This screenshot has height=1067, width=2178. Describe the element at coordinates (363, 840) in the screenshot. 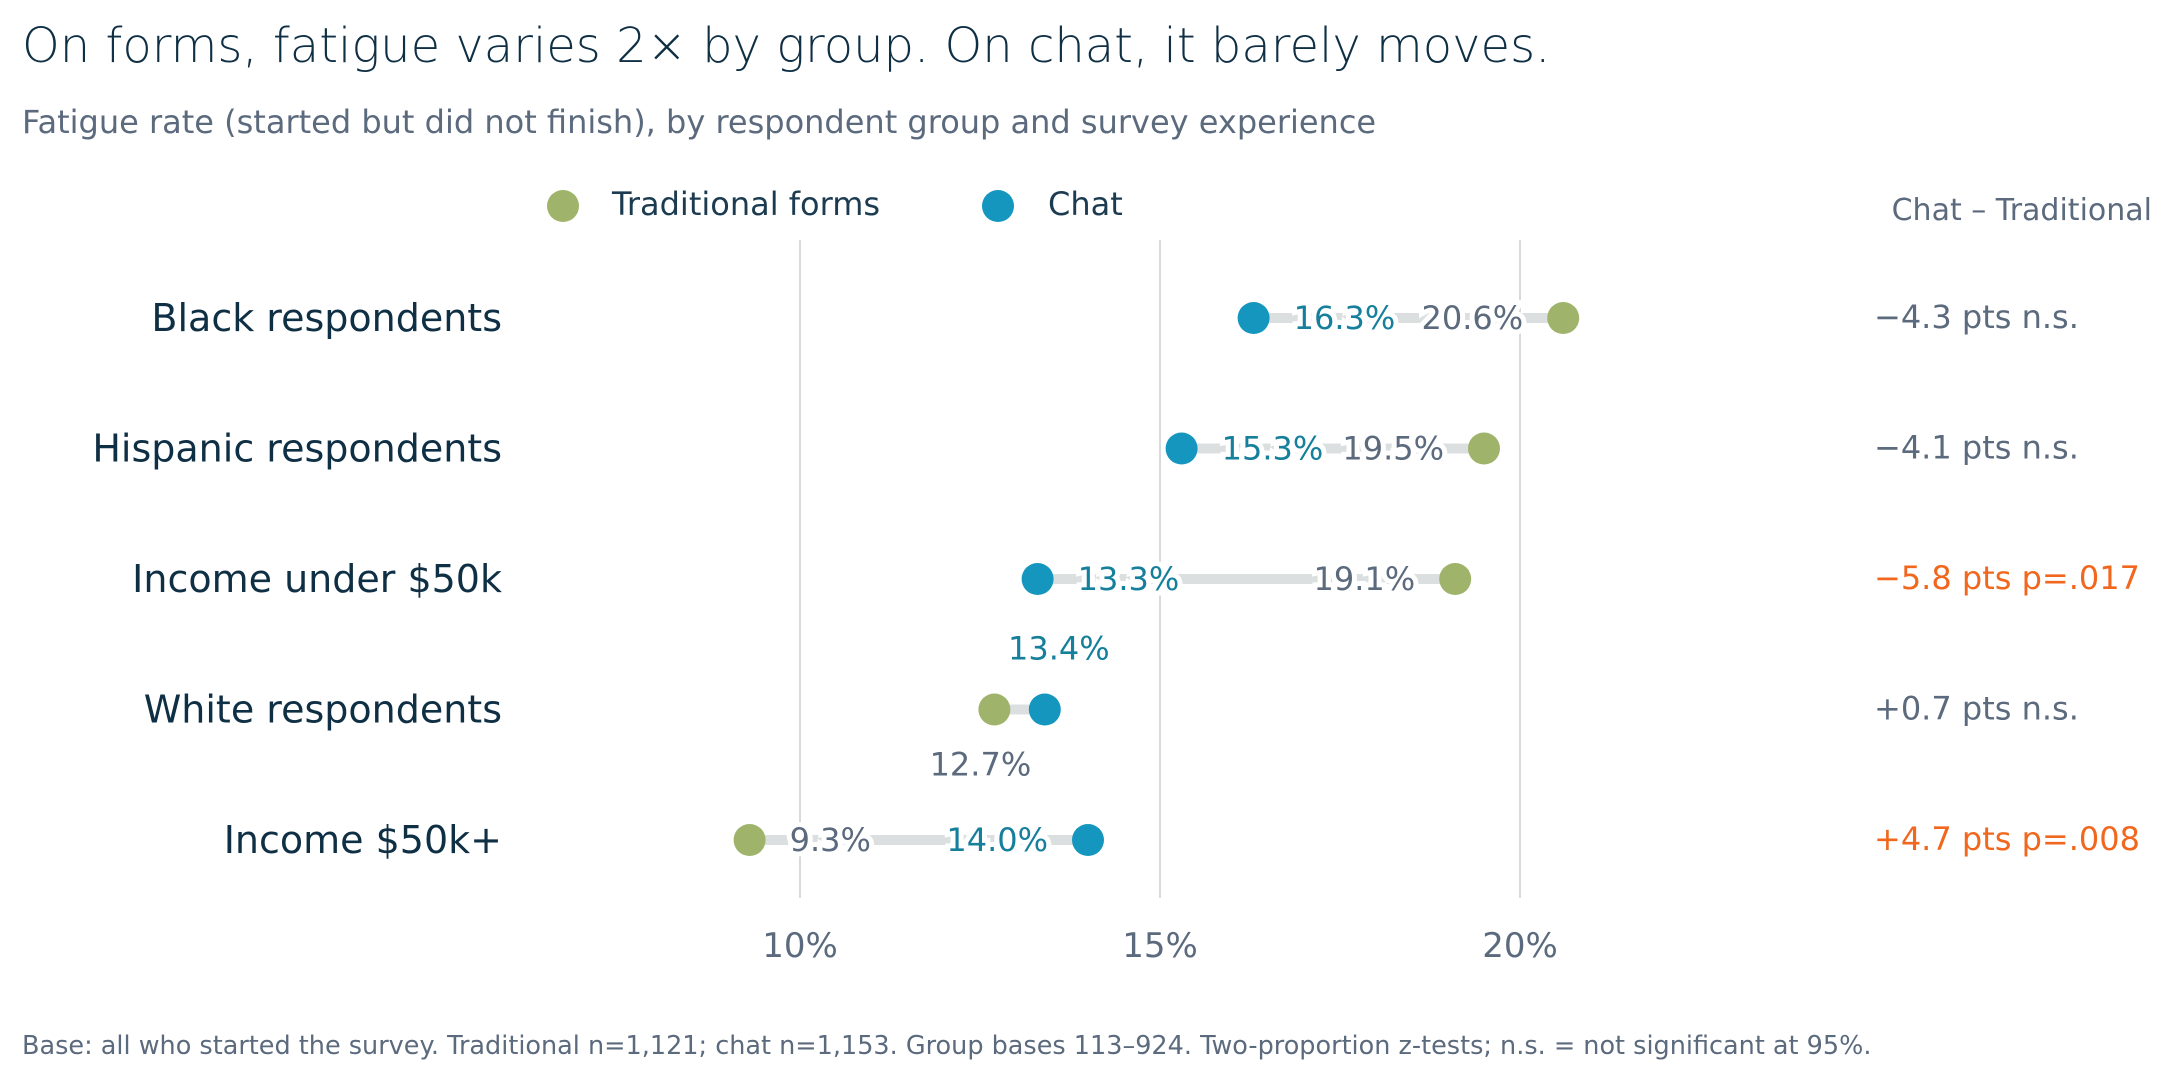

I see `category-label: Income $50k+` at that location.